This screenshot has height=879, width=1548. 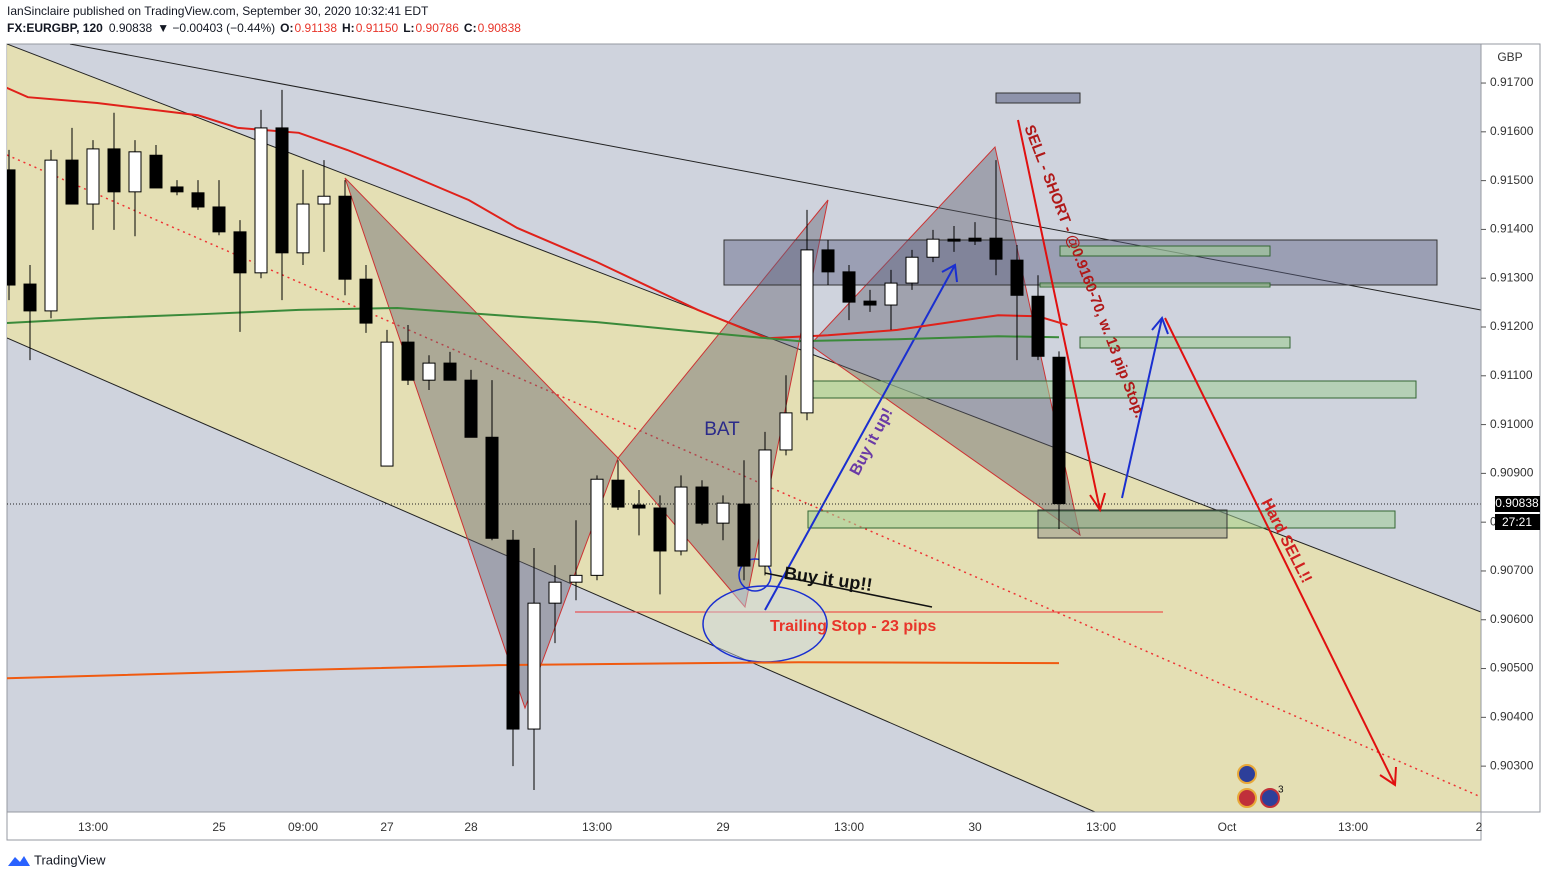 What do you see at coordinates (387, 827) in the screenshot?
I see `x-tick-label: 27` at bounding box center [387, 827].